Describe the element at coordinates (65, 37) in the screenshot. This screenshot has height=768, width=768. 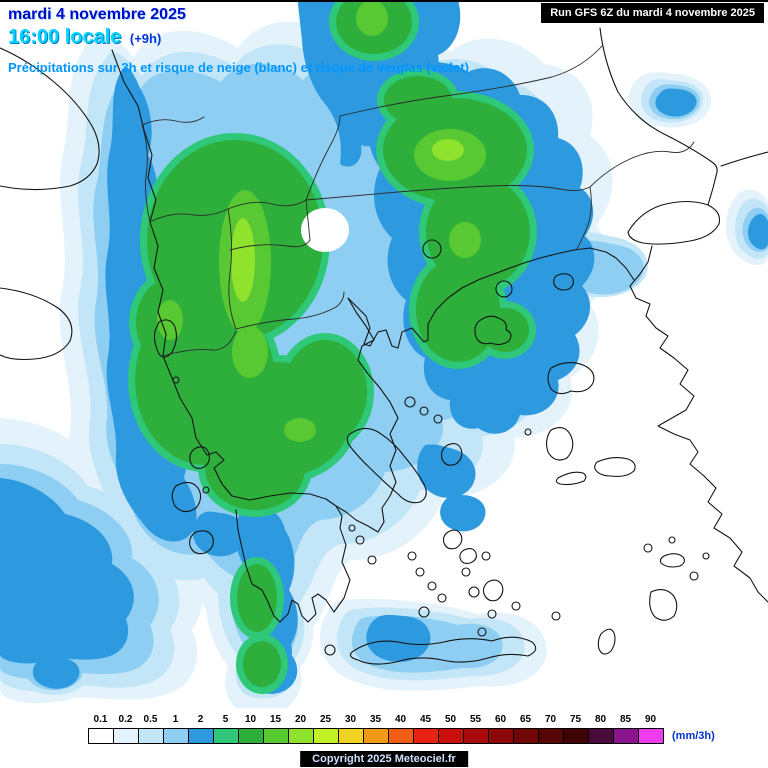
I see `valid-time-label: 16:00 locale` at that location.